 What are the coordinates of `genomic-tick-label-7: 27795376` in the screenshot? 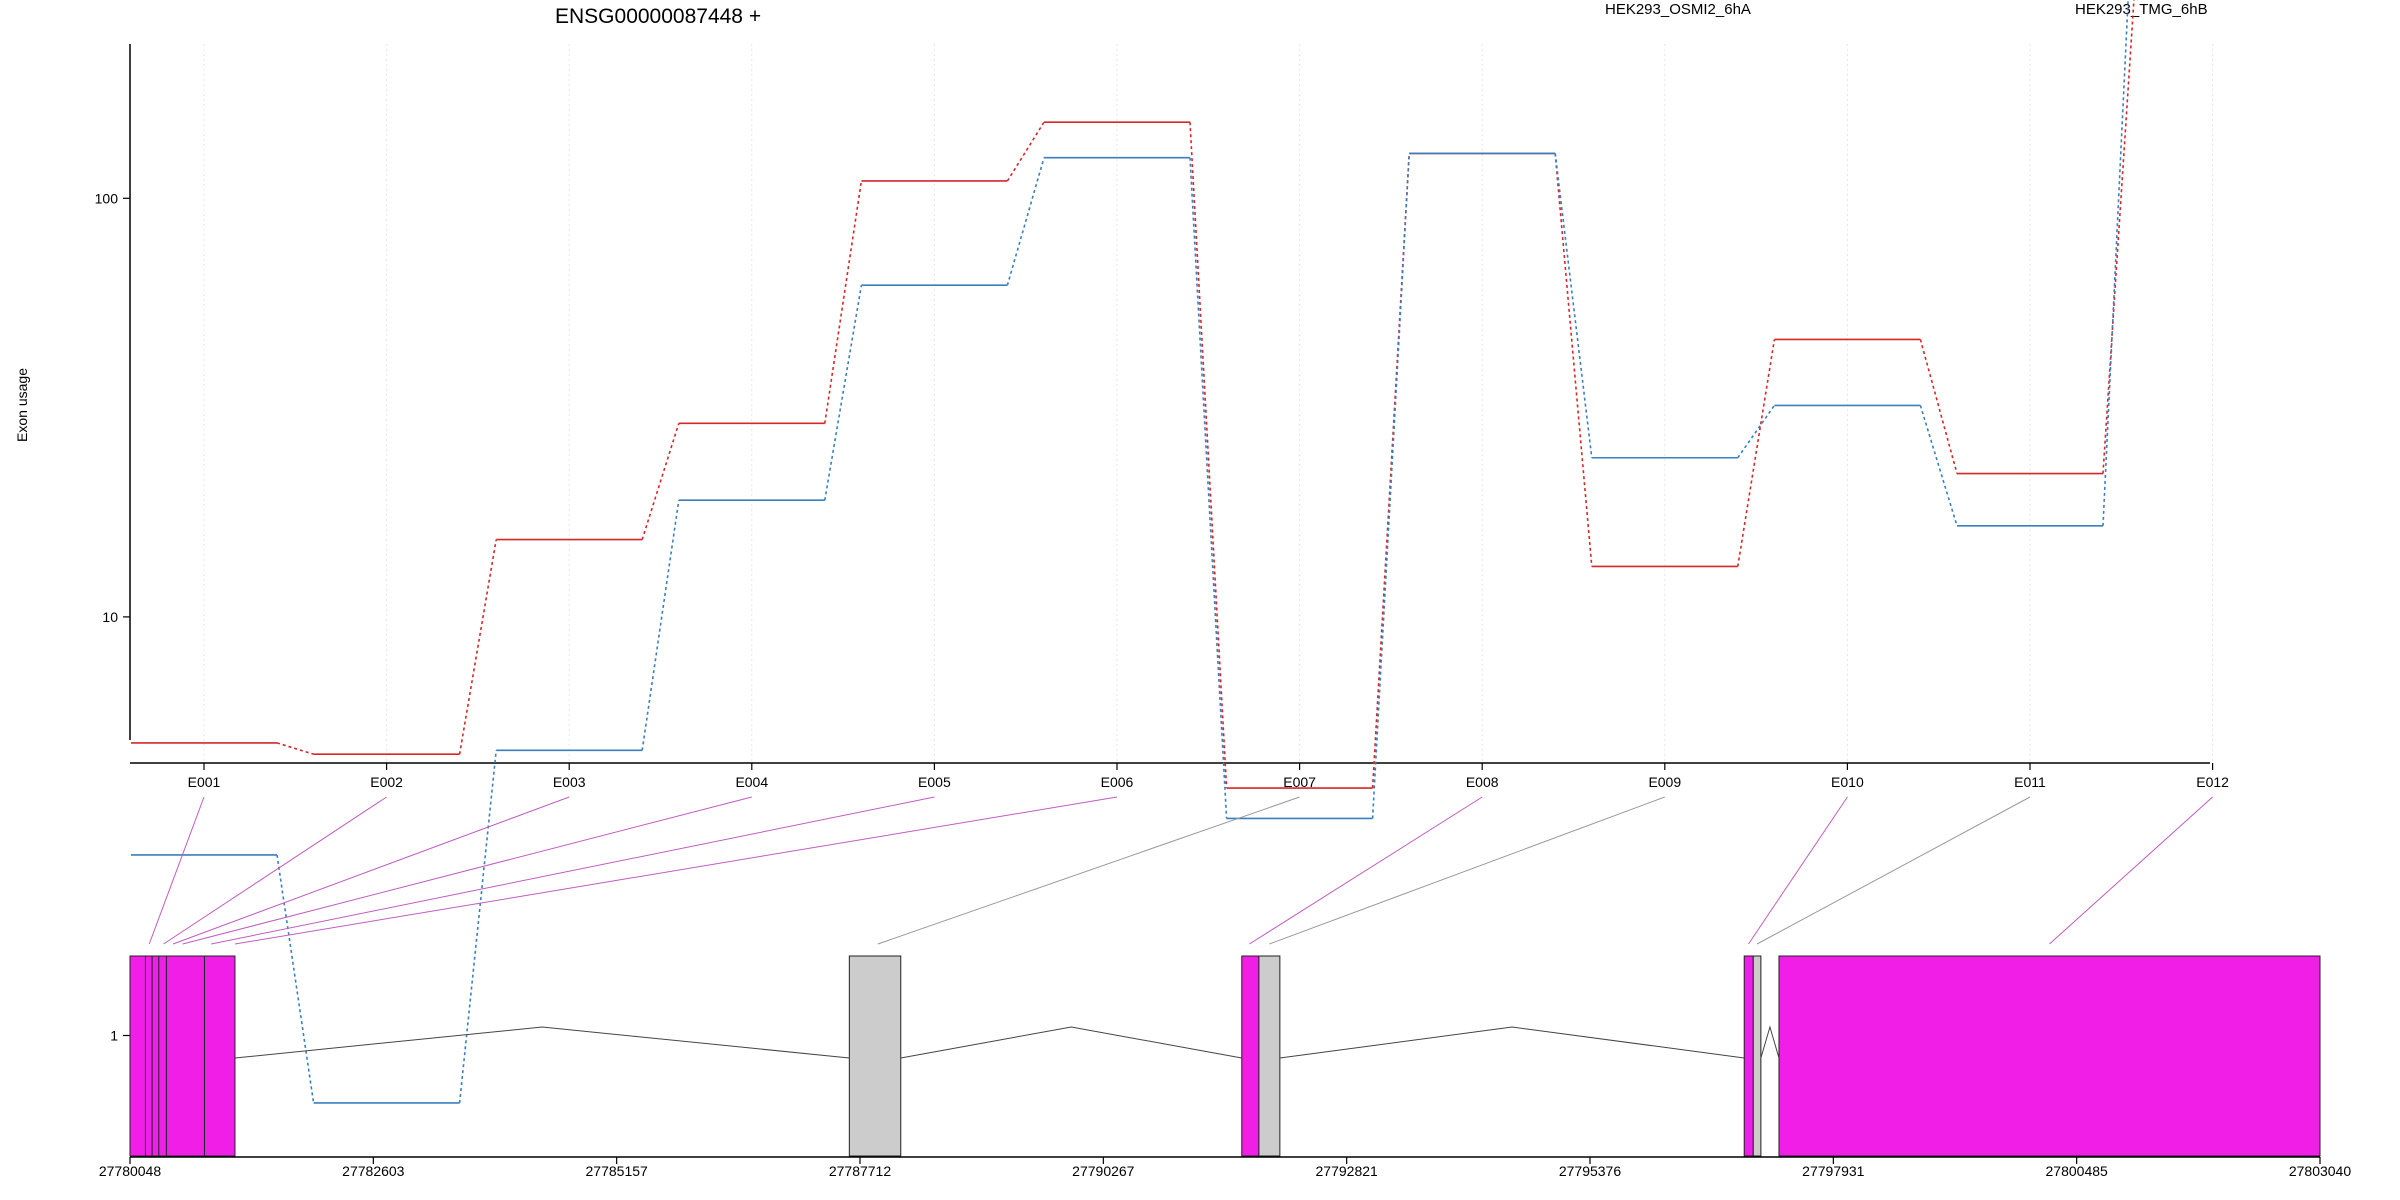 It's located at (1590, 1171).